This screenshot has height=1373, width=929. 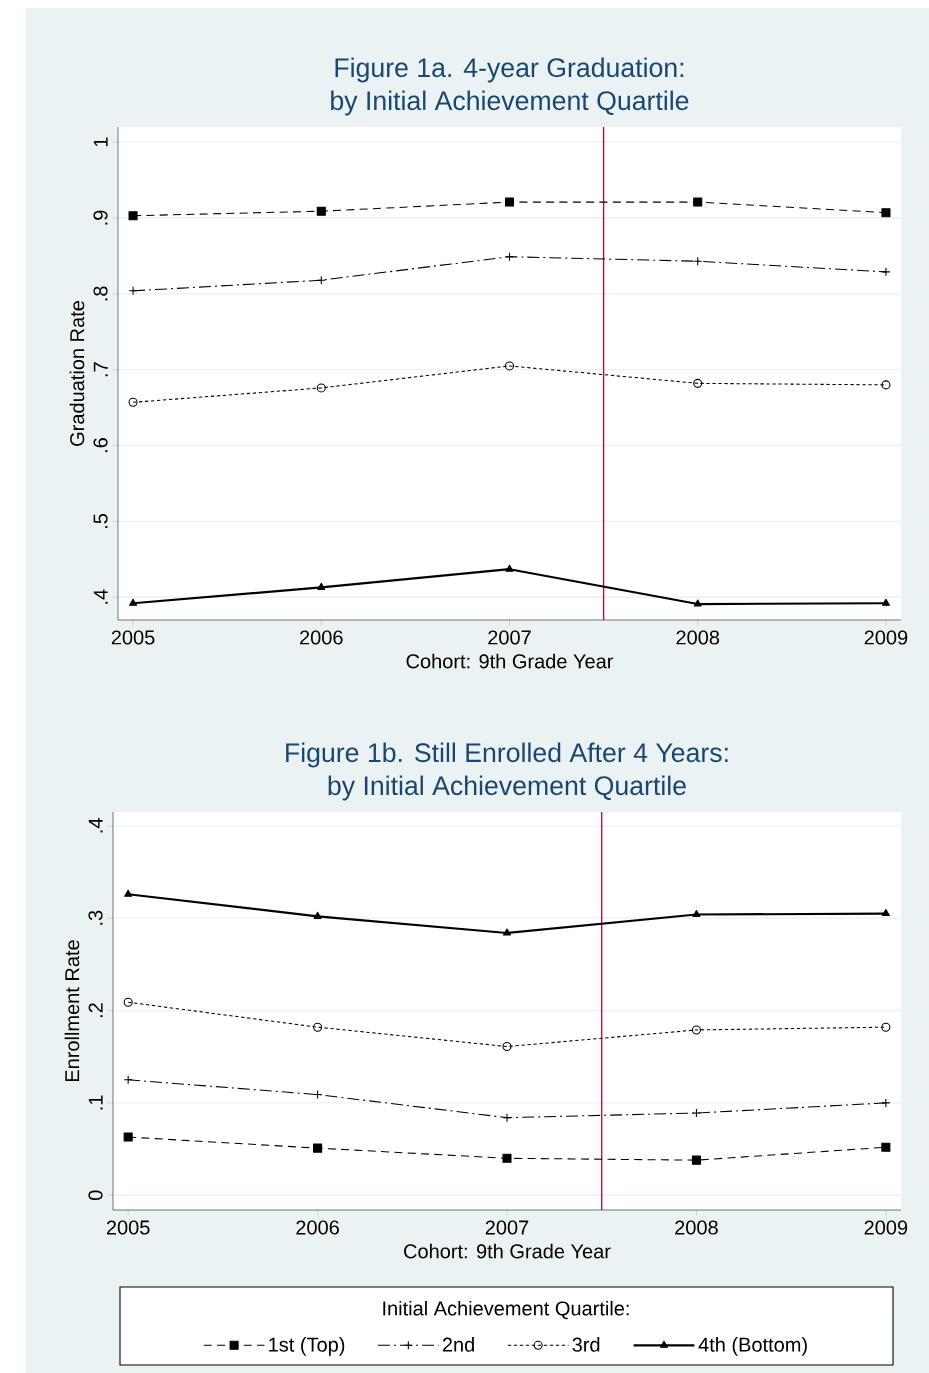 I want to click on y-tick-label: 1, so click(x=100, y=142).